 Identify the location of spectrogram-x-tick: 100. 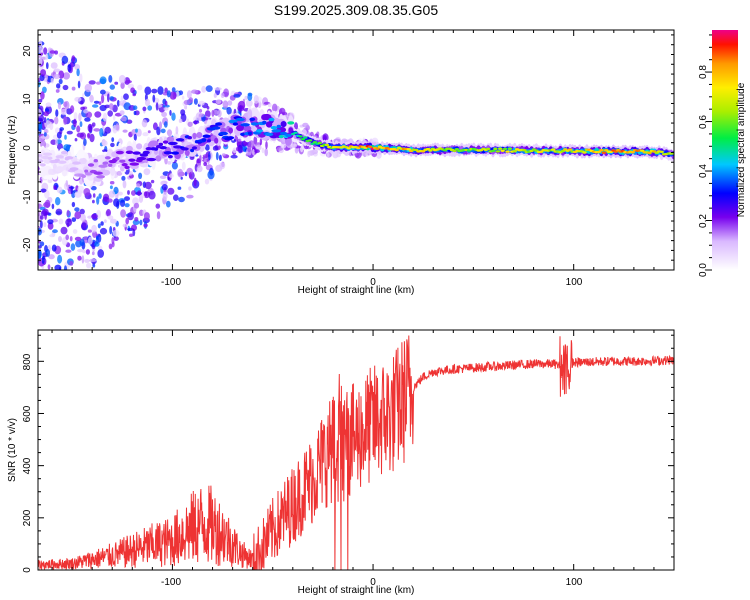
(574, 282).